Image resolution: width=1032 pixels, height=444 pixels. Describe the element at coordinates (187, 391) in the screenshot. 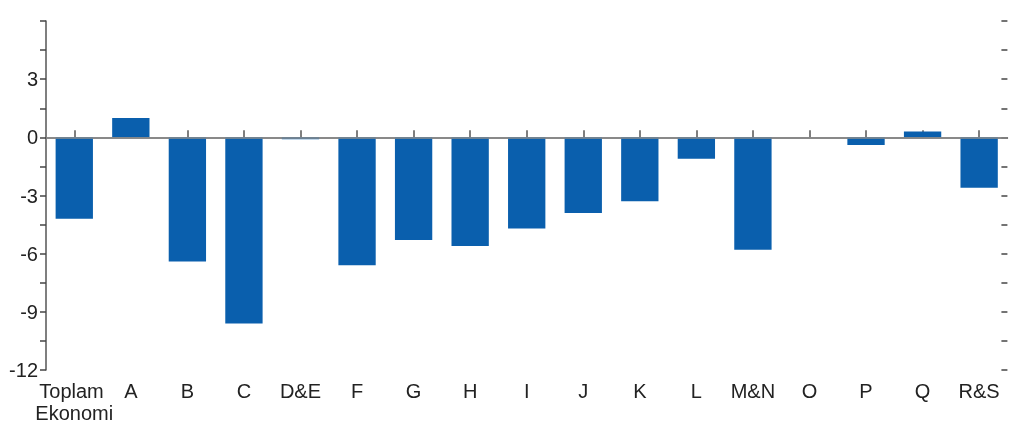

I see `x-tick-label: B` at that location.